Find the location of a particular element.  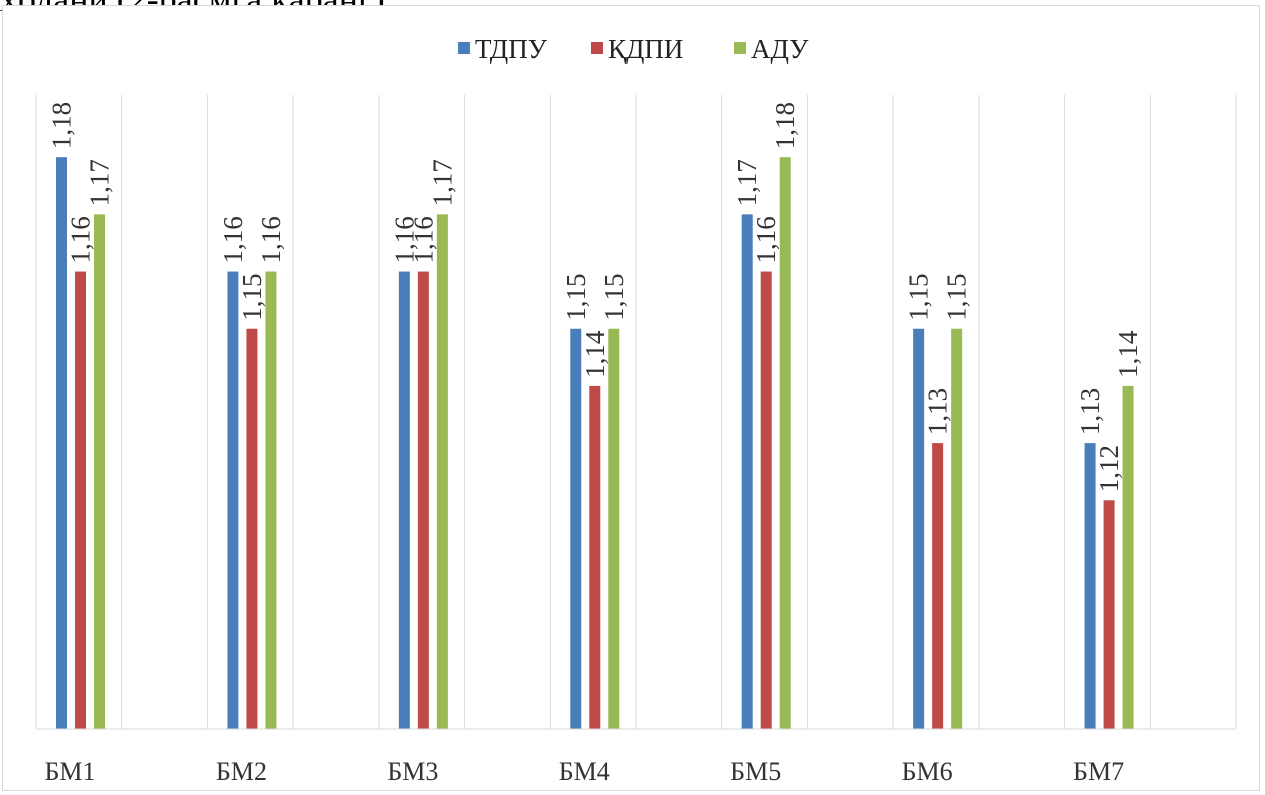

bar-ТДПУ-БМ2 is located at coordinates (233, 500).